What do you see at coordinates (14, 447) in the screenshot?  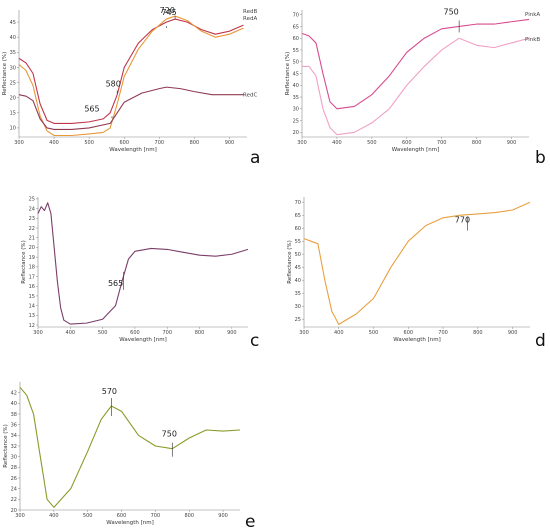 I see `y-tick-label: 32` at bounding box center [14, 447].